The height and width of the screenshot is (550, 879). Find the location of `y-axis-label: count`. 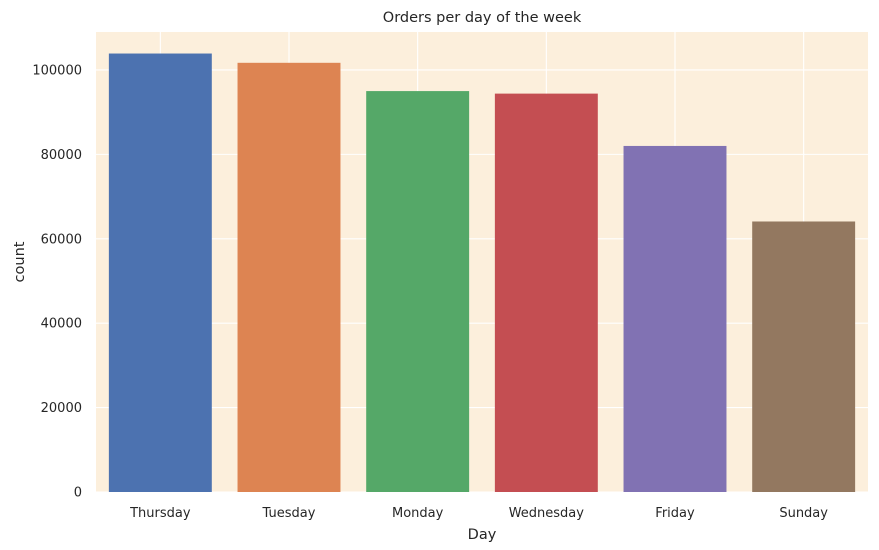

y-axis-label: count is located at coordinates (20, 261).